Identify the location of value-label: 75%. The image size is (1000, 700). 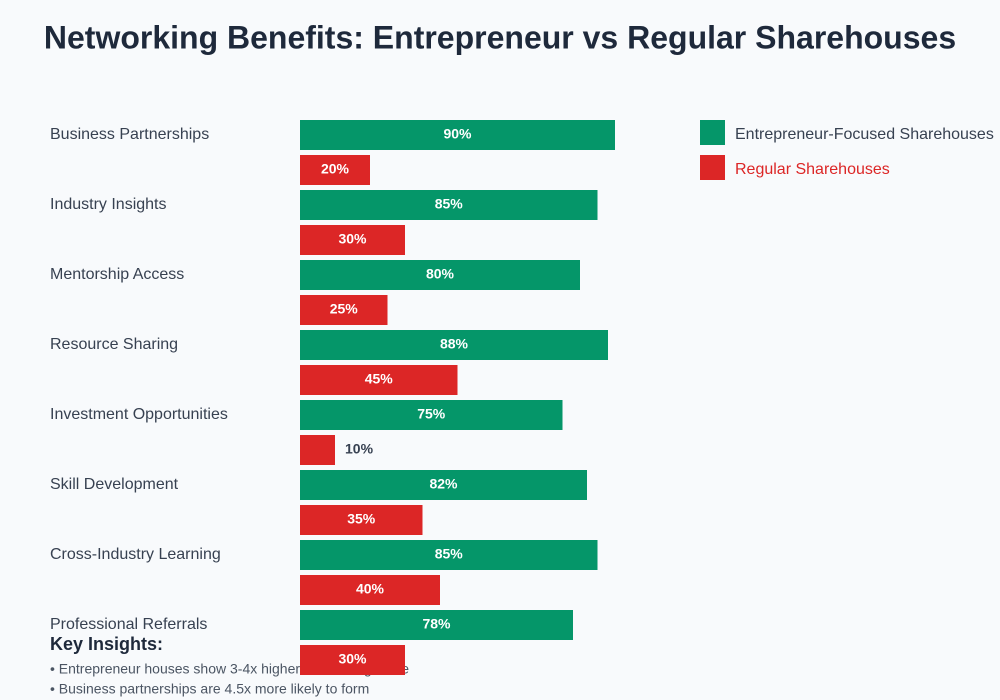
(431, 414).